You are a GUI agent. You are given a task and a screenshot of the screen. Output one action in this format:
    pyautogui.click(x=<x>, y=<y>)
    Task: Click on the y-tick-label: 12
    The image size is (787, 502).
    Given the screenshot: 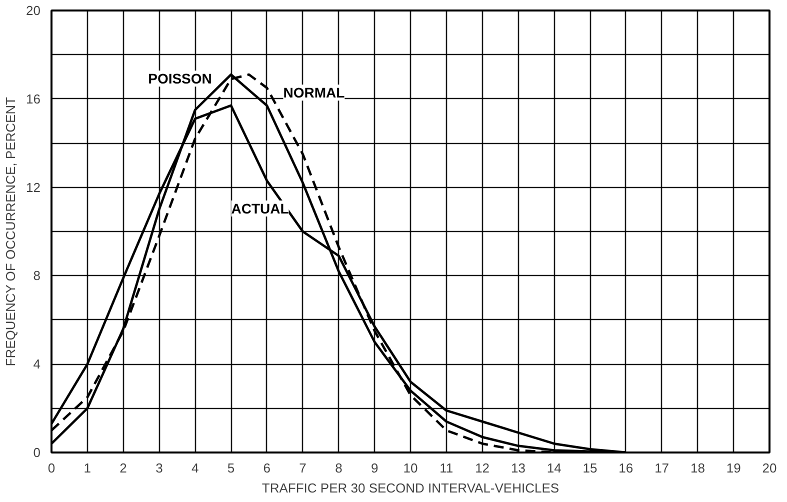 What is the action you would take?
    pyautogui.click(x=33, y=187)
    